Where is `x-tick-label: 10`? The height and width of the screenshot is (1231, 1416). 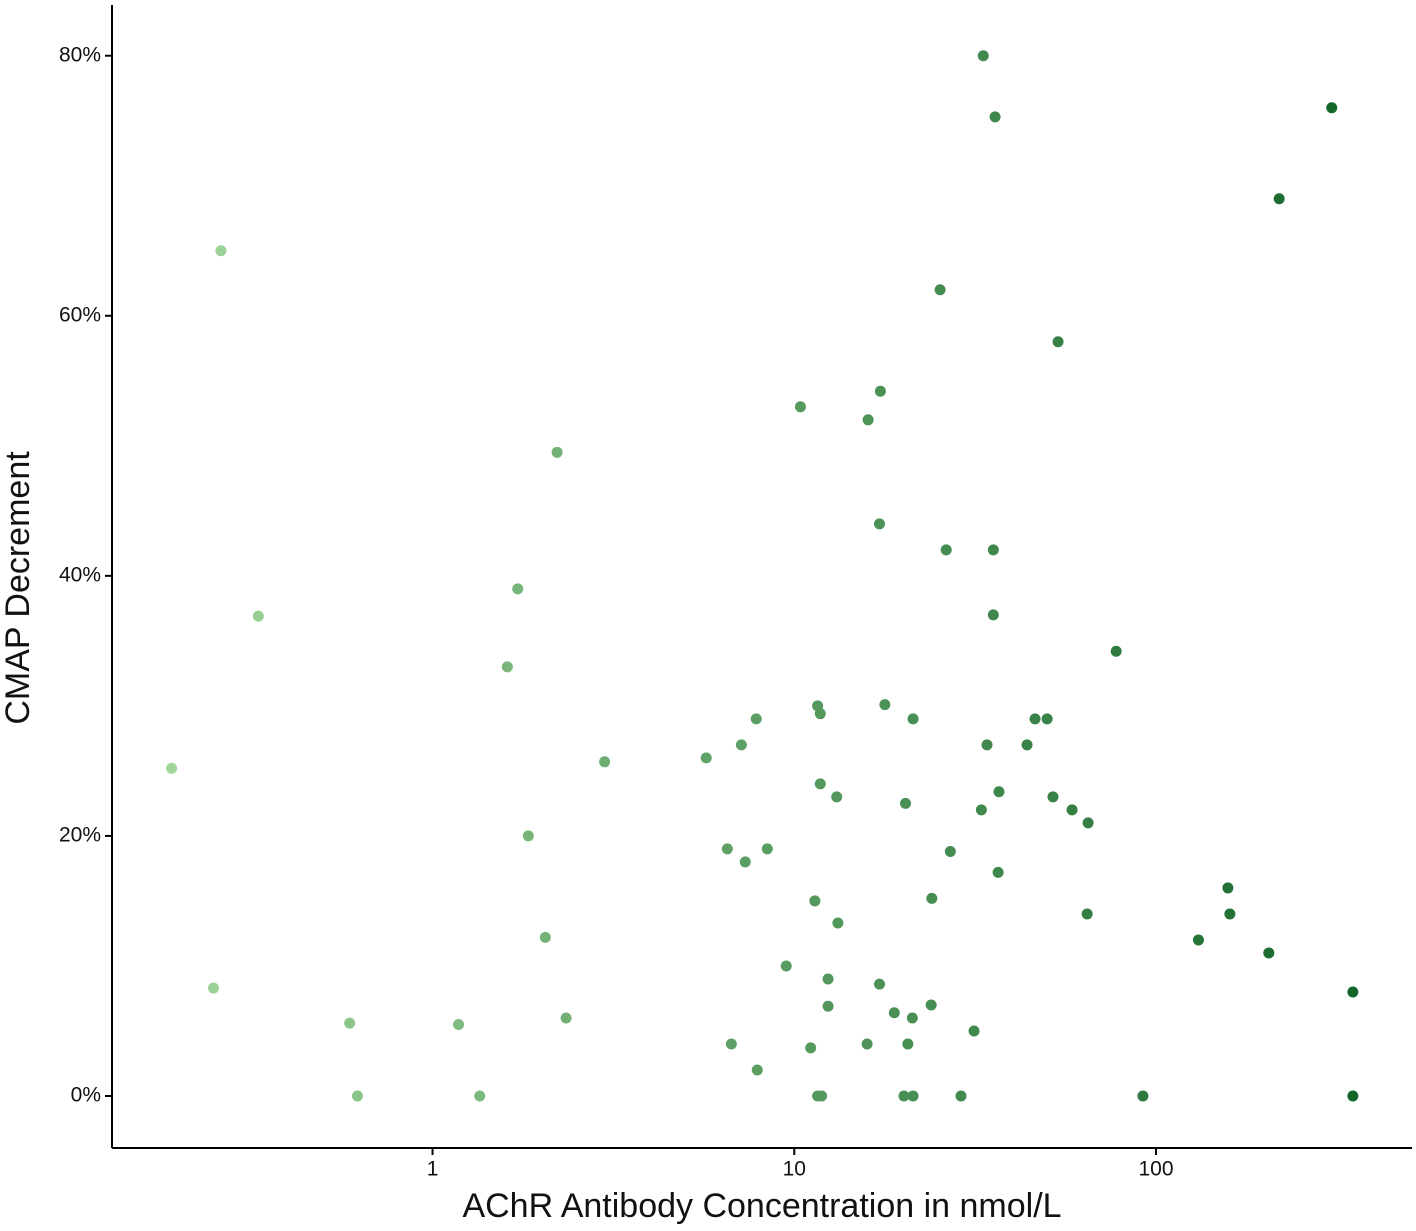
x-tick-label: 10 is located at coordinates (794, 1169).